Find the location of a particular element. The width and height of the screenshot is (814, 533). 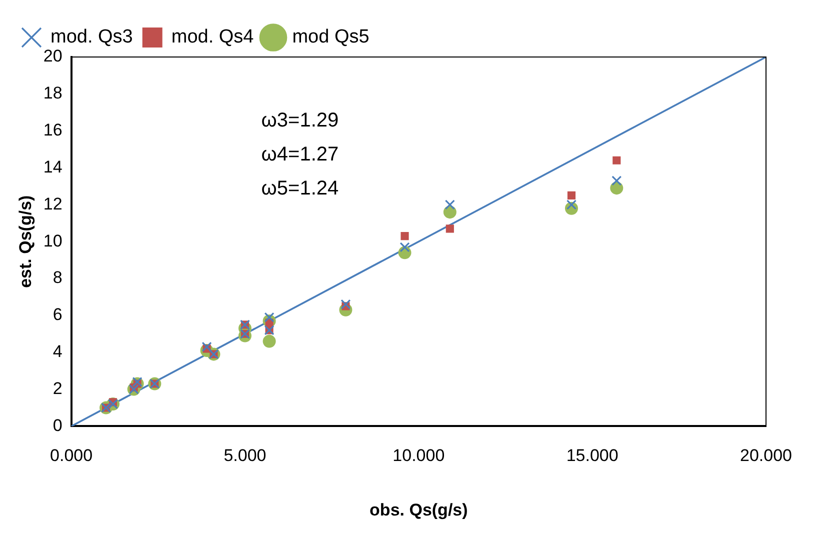

y-tick-label: 18 is located at coordinates (52, 93).